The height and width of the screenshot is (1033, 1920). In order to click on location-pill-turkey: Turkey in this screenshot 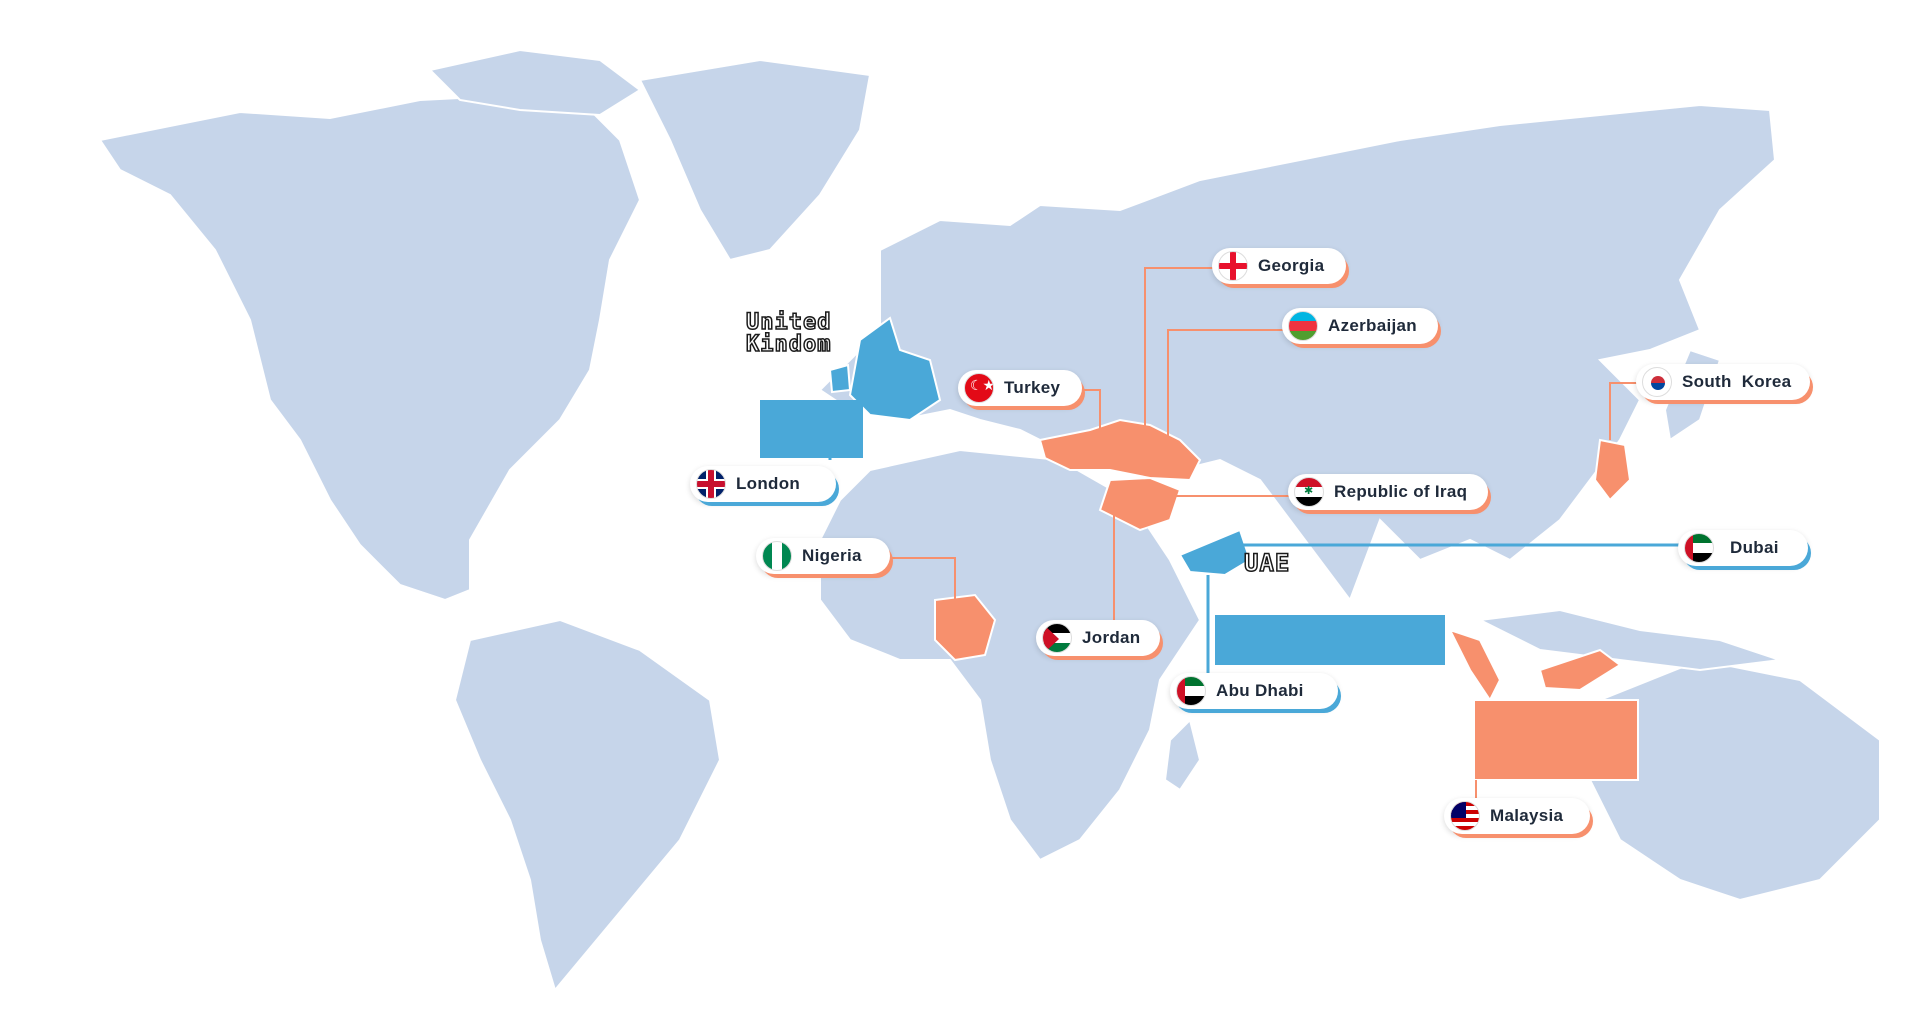, I will do `click(1020, 388)`.